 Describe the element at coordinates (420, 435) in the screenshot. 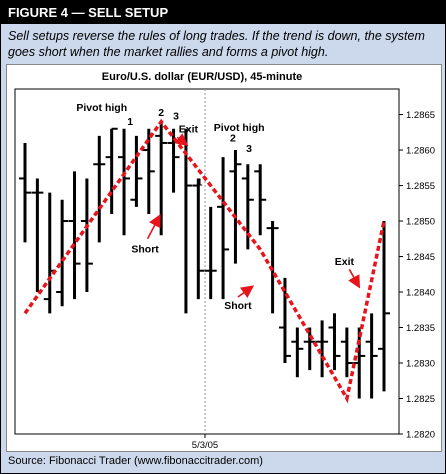

I see `y-tick-label: 1.2820` at that location.